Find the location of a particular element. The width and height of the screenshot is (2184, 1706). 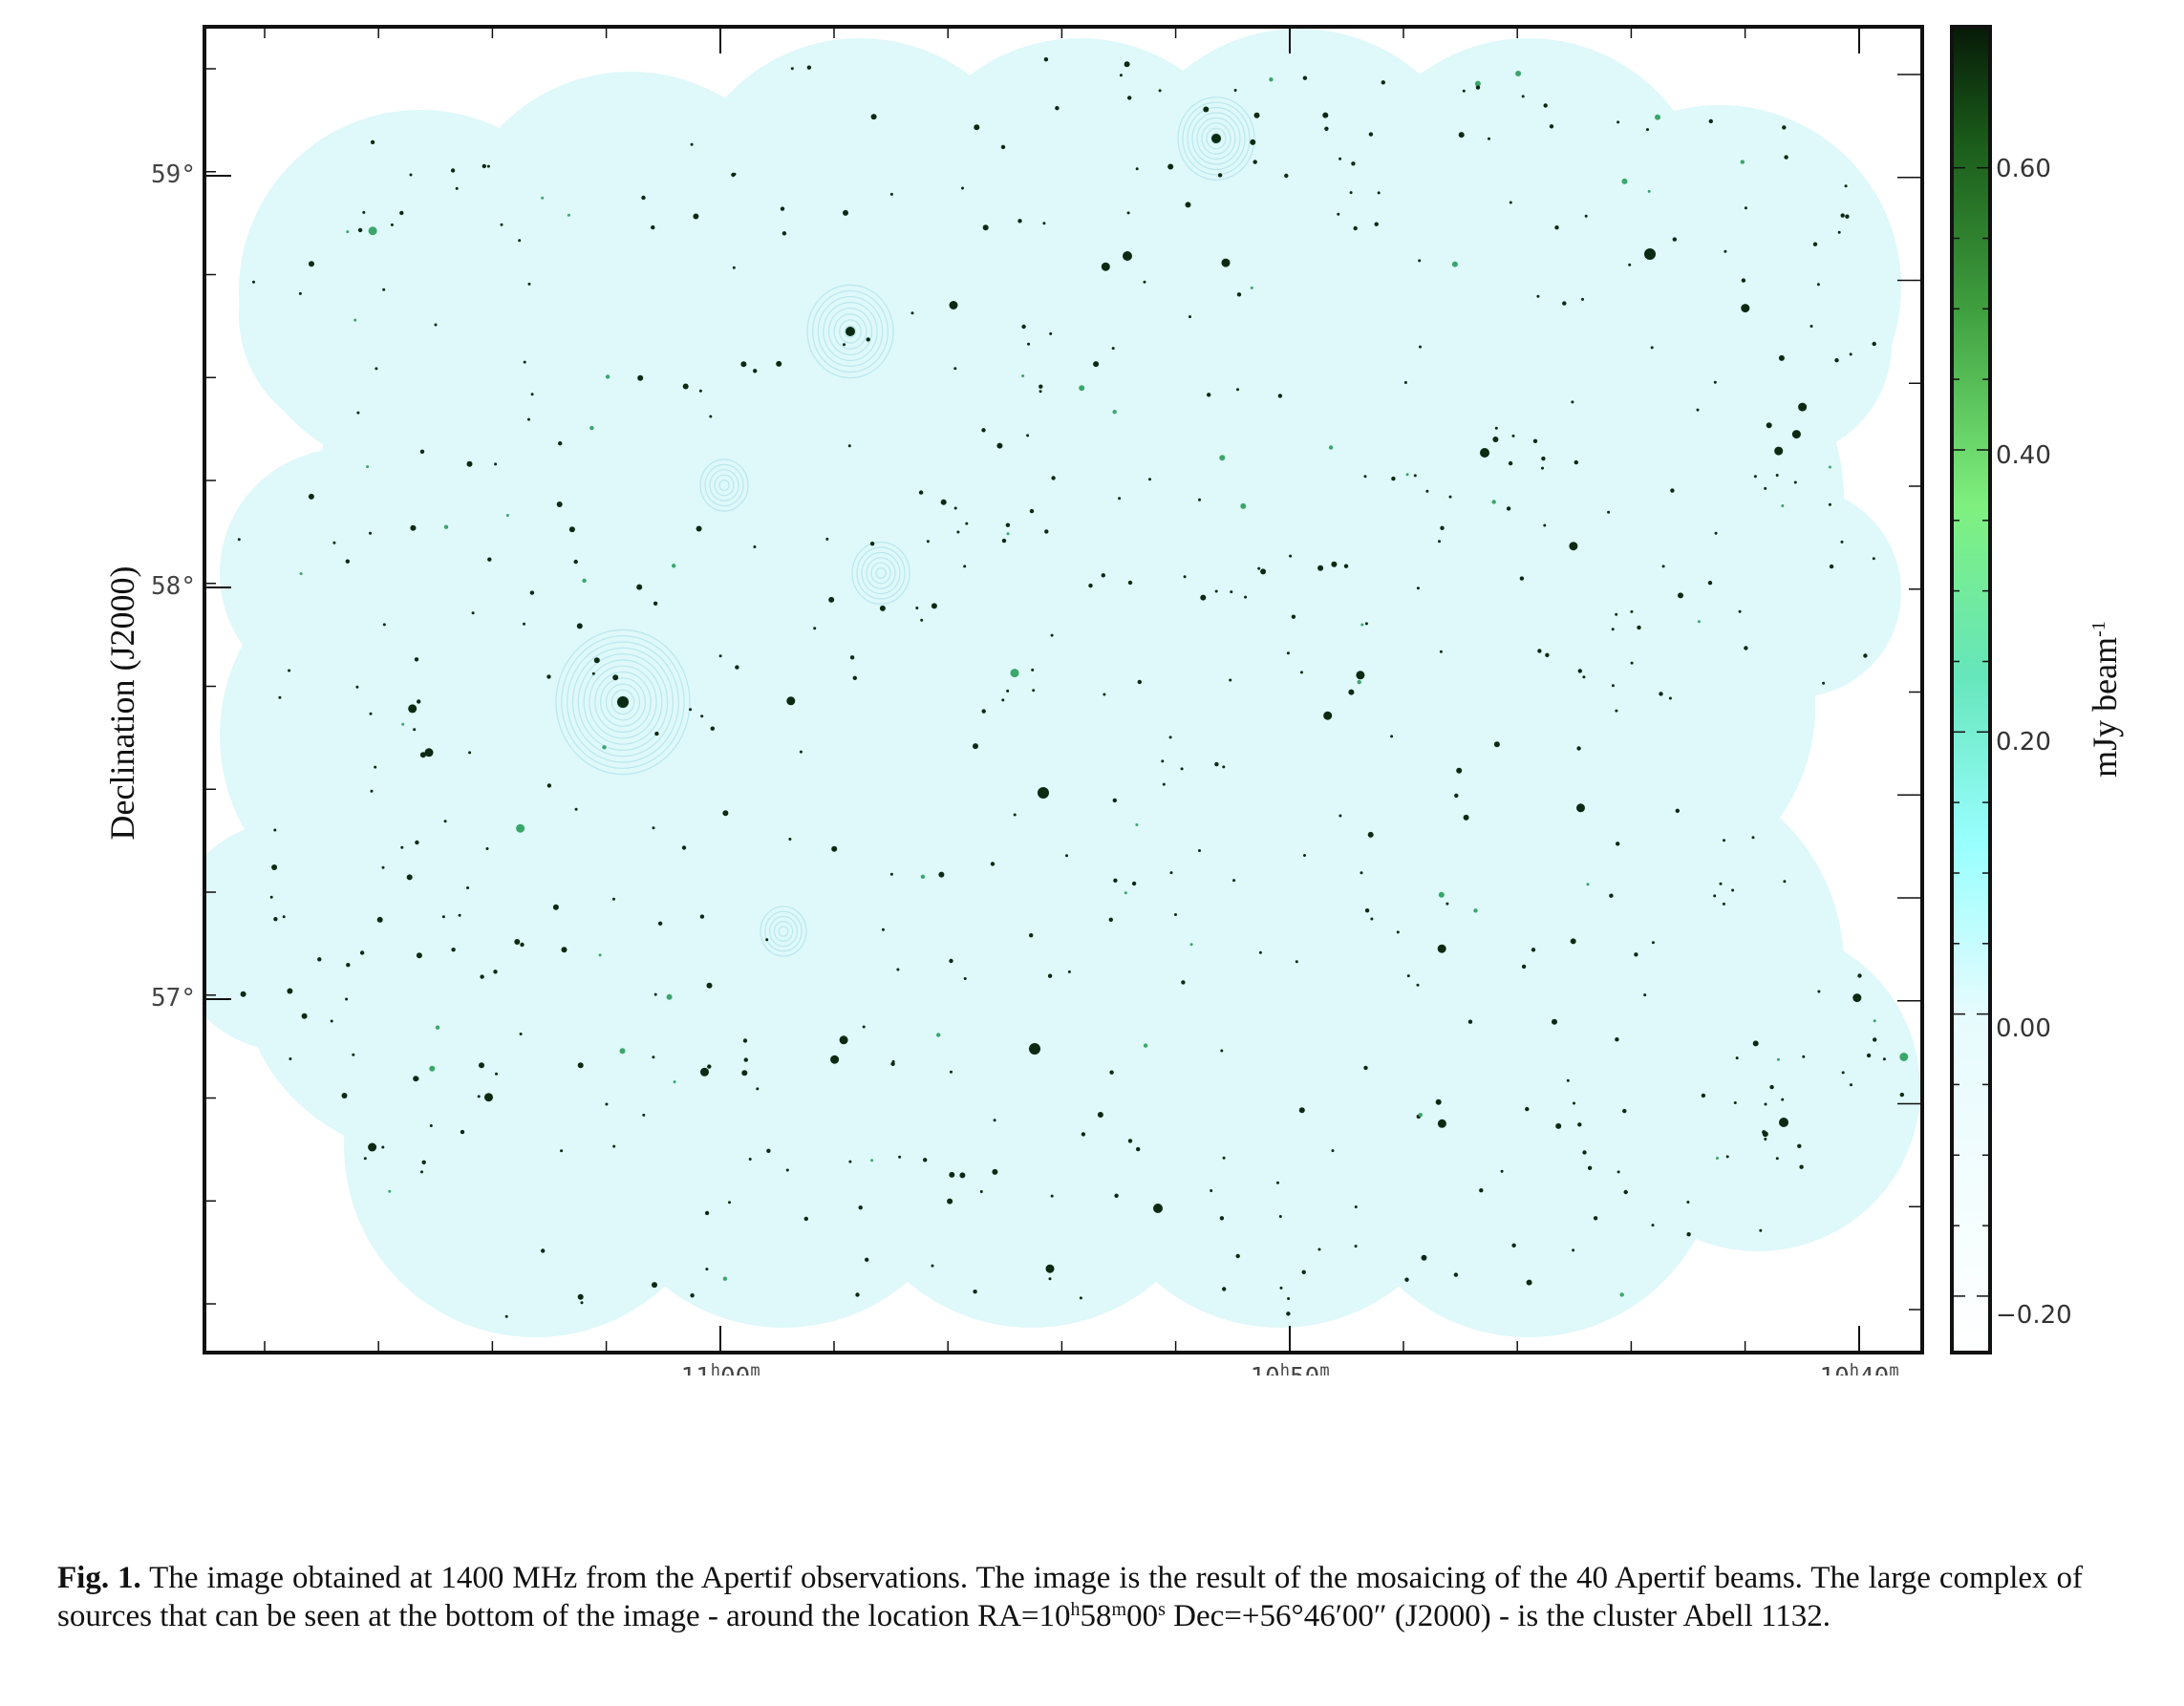

x-tick-labels: 11h00m 10h50m 10h40m is located at coordinates (1289, 1368).